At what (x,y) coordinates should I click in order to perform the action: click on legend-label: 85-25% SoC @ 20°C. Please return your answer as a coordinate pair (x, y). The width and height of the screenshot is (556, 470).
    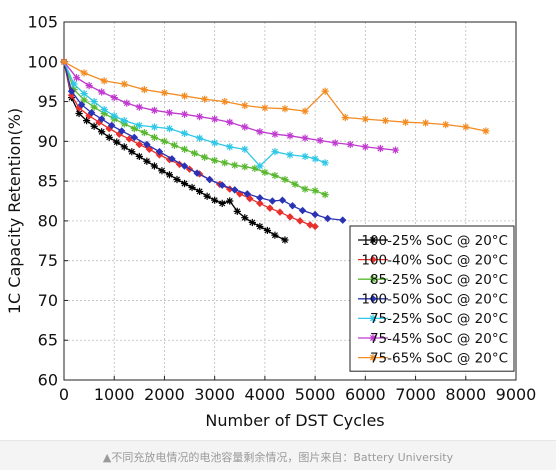
    Looking at the image, I should click on (439, 280).